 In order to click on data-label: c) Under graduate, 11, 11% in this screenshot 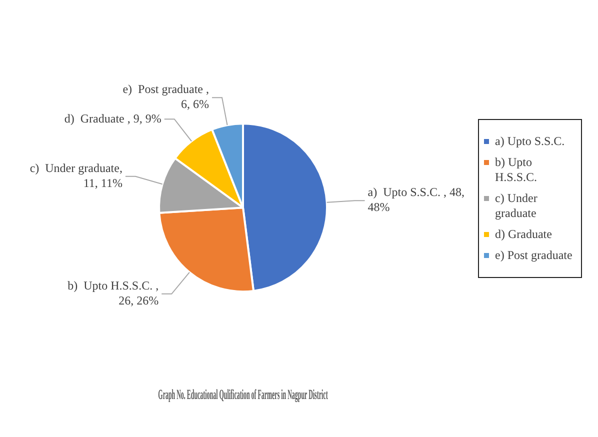, I will do `click(76, 175)`.